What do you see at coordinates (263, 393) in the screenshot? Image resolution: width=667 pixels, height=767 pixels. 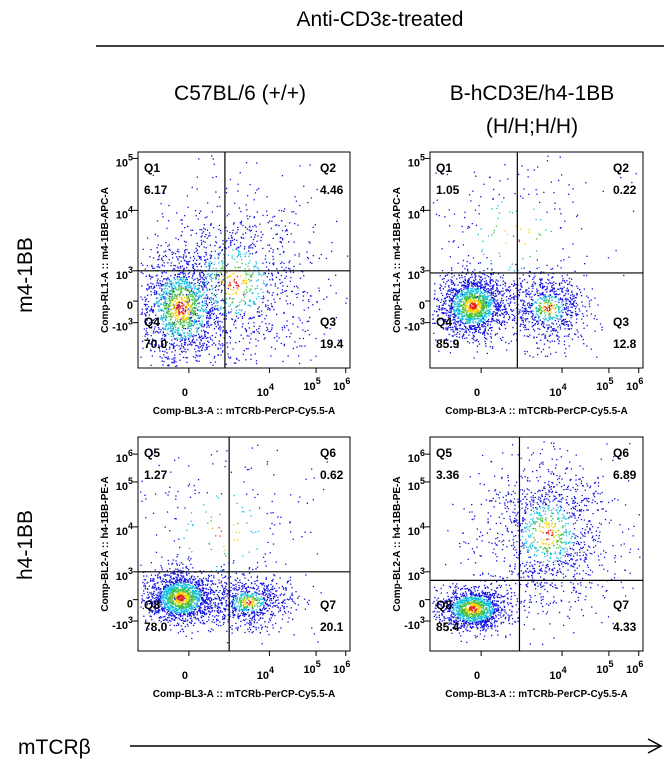 I see `tick-base: 10` at bounding box center [263, 393].